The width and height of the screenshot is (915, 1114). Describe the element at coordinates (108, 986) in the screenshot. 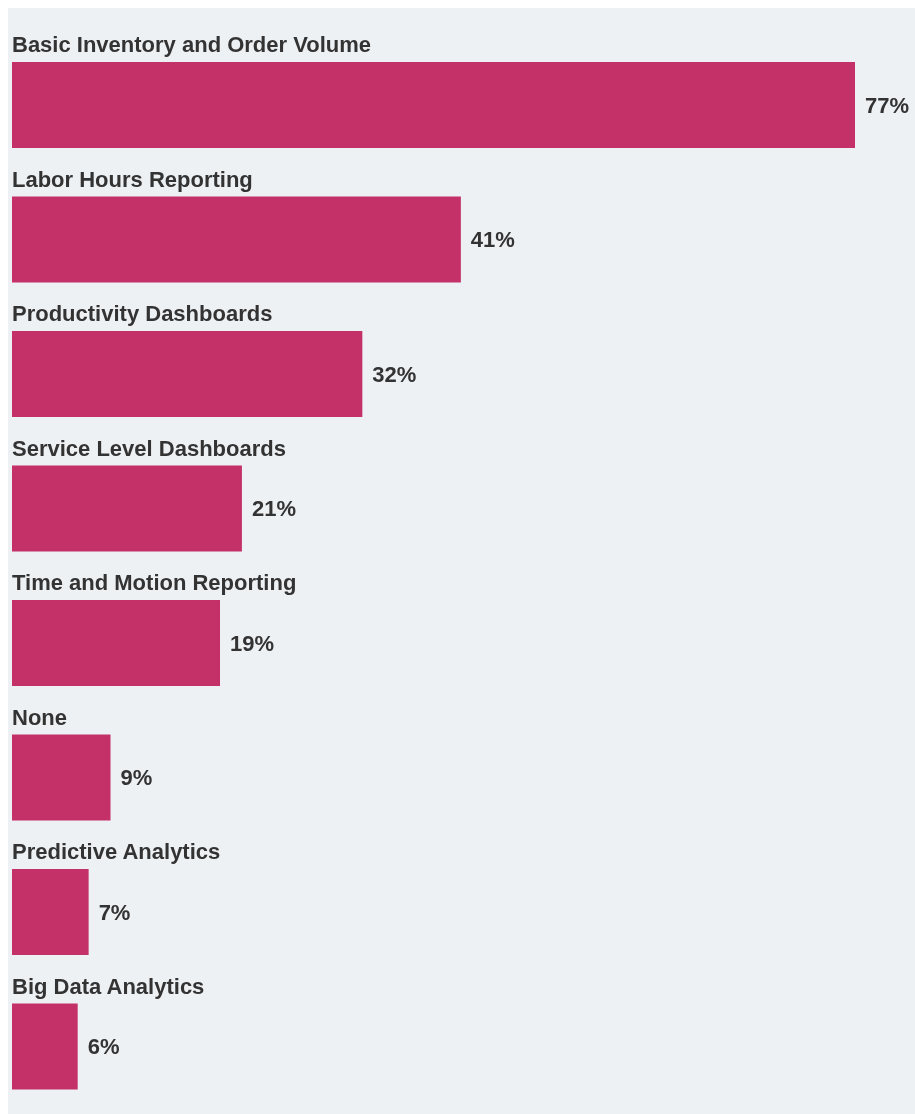

I see `y-tick-label: Big Data Analytics` at that location.